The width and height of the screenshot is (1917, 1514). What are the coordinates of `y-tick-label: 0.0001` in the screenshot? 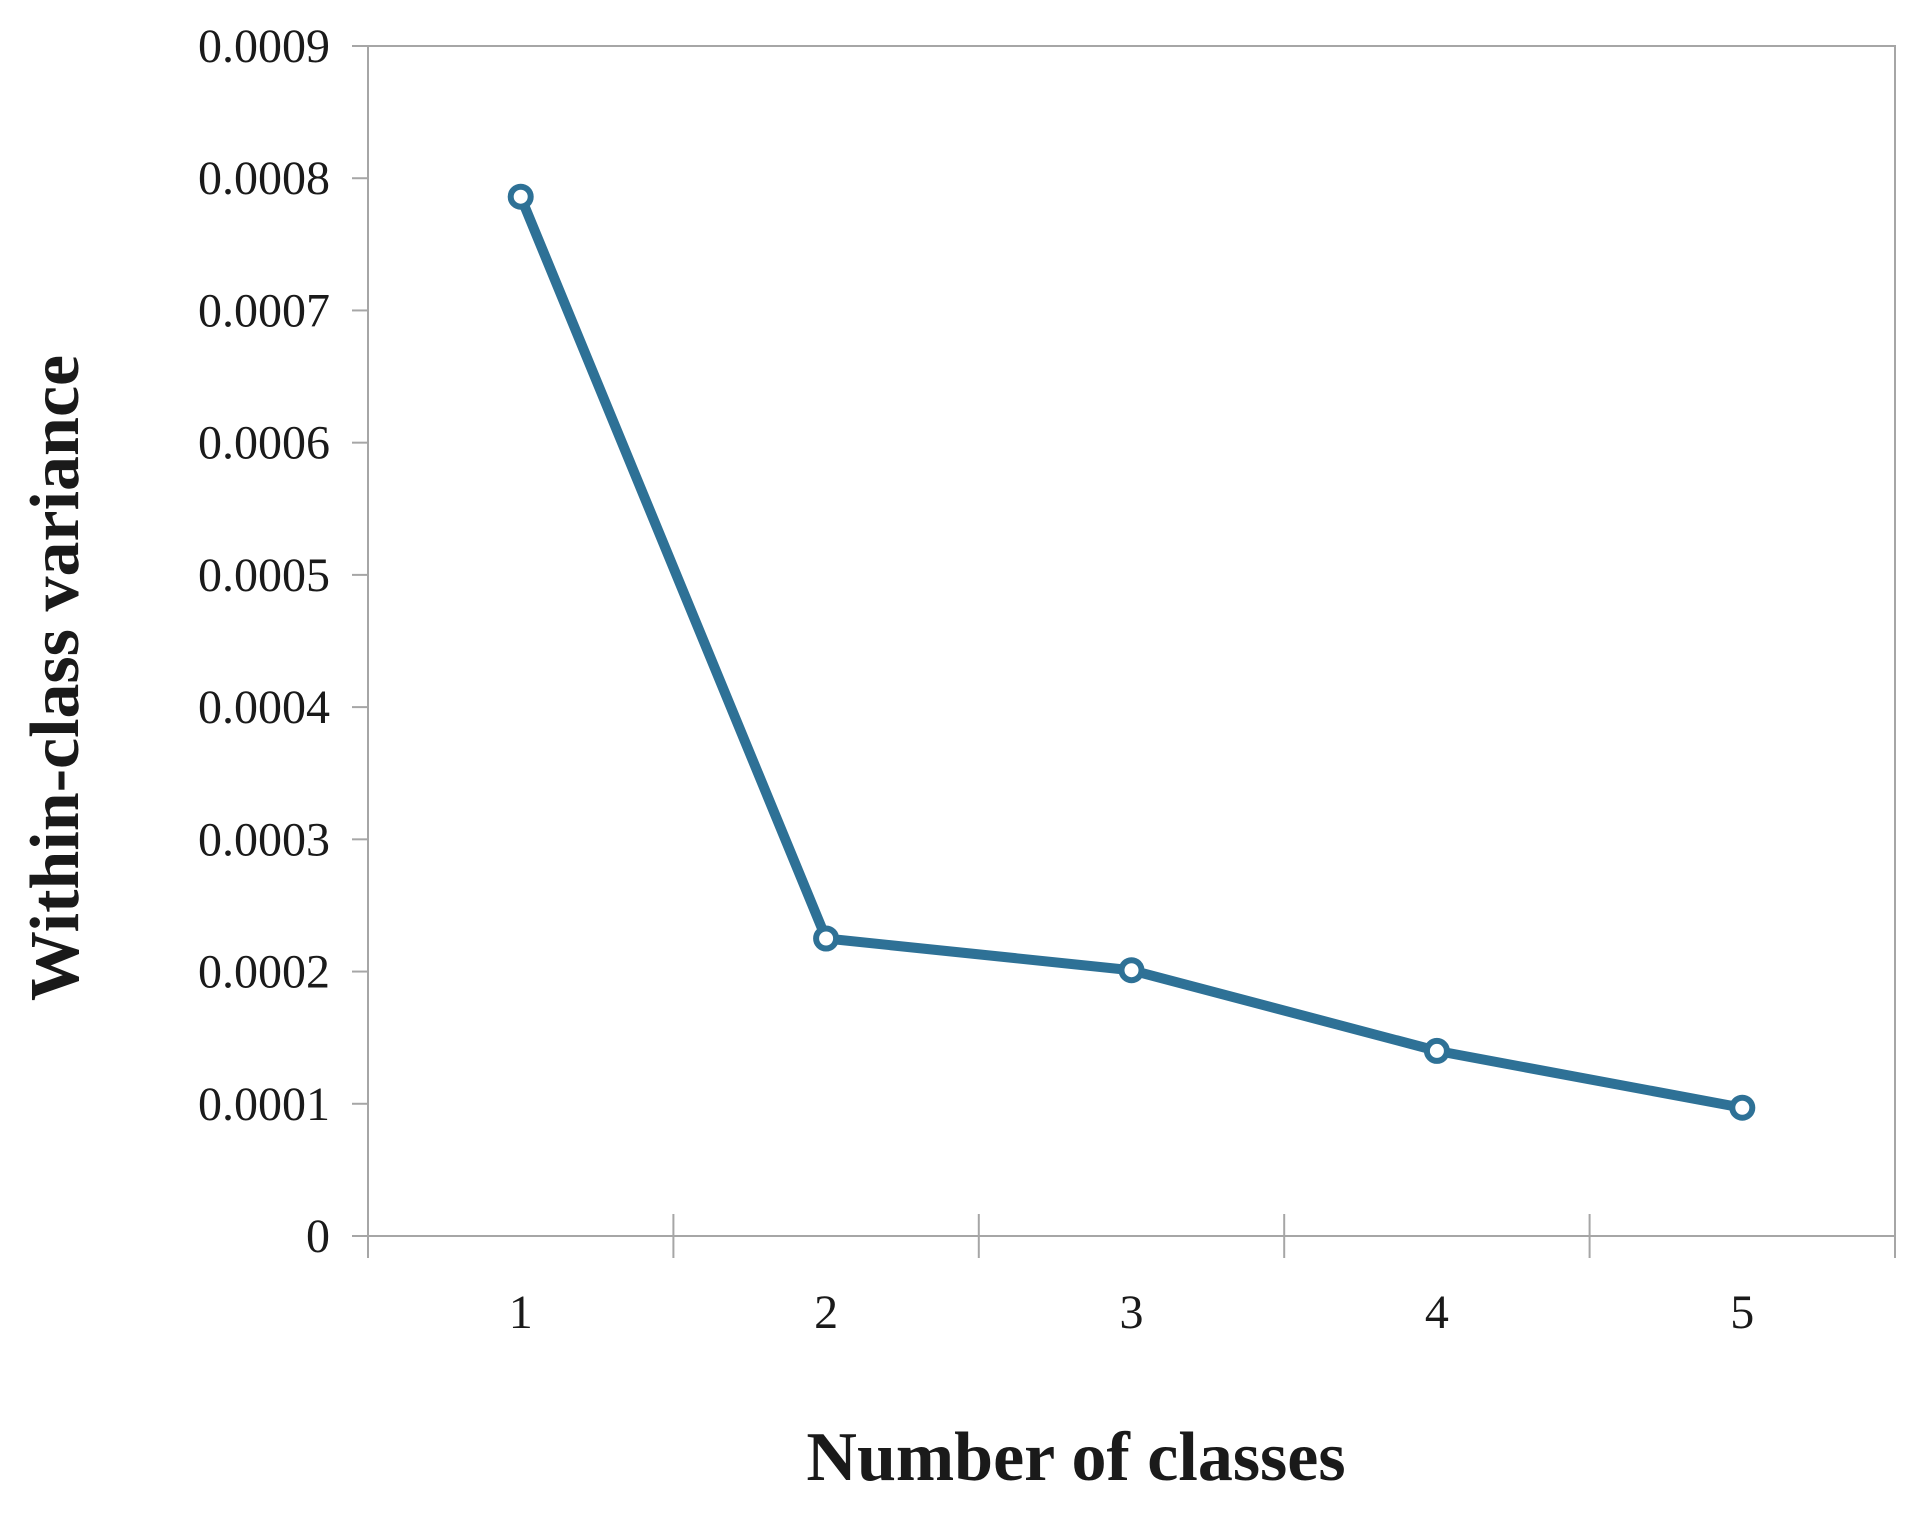 It's located at (264, 1104).